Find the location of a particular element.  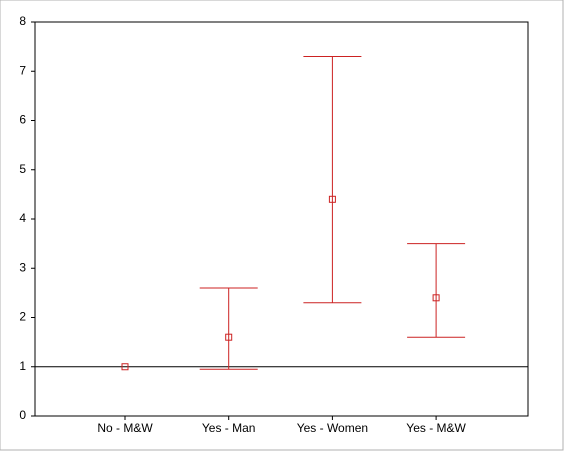

y-tick-label: 6 is located at coordinates (22, 120).